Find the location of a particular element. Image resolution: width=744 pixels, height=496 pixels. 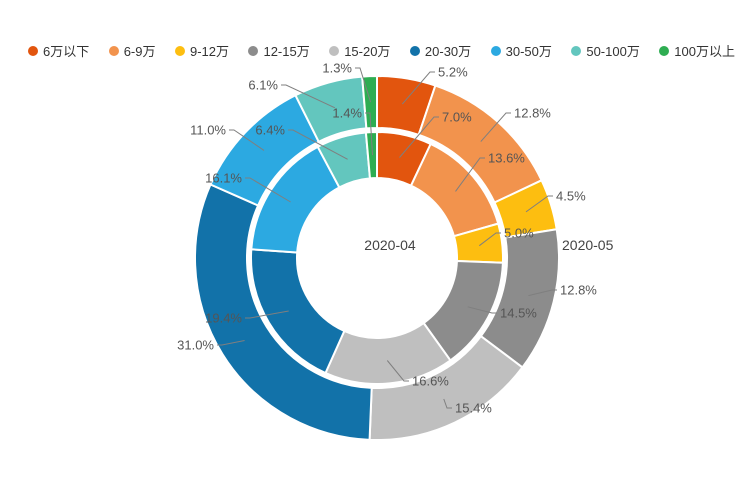

legend-item-2: 9-12万 is located at coordinates (201, 50).